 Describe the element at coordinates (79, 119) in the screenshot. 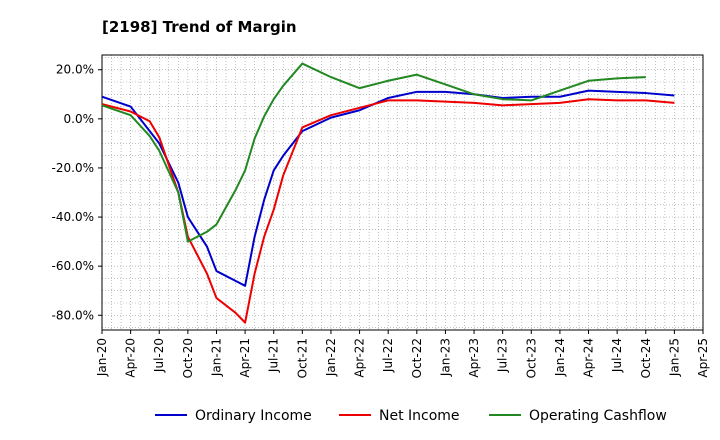

I see `y-tick-label: 0.0%` at that location.